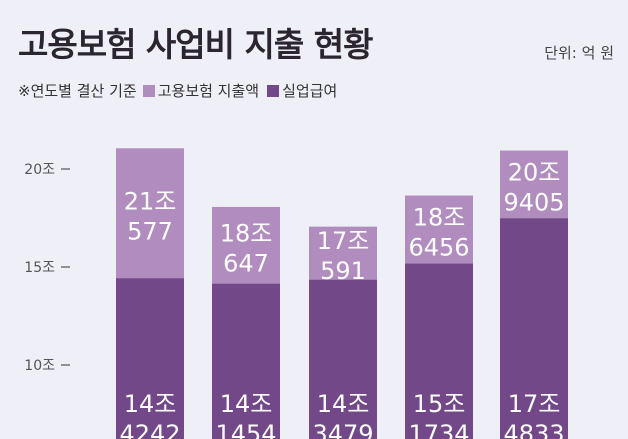  I want to click on data-label-total: 21조, so click(150, 201).